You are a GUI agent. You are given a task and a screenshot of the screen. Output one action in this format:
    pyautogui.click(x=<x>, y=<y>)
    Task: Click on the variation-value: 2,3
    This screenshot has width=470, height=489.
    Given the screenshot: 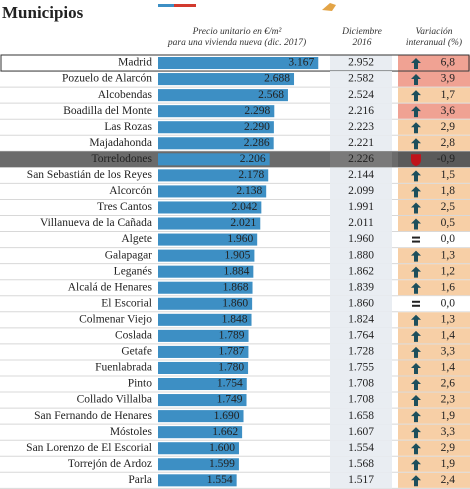 What is the action you would take?
    pyautogui.click(x=448, y=400)
    